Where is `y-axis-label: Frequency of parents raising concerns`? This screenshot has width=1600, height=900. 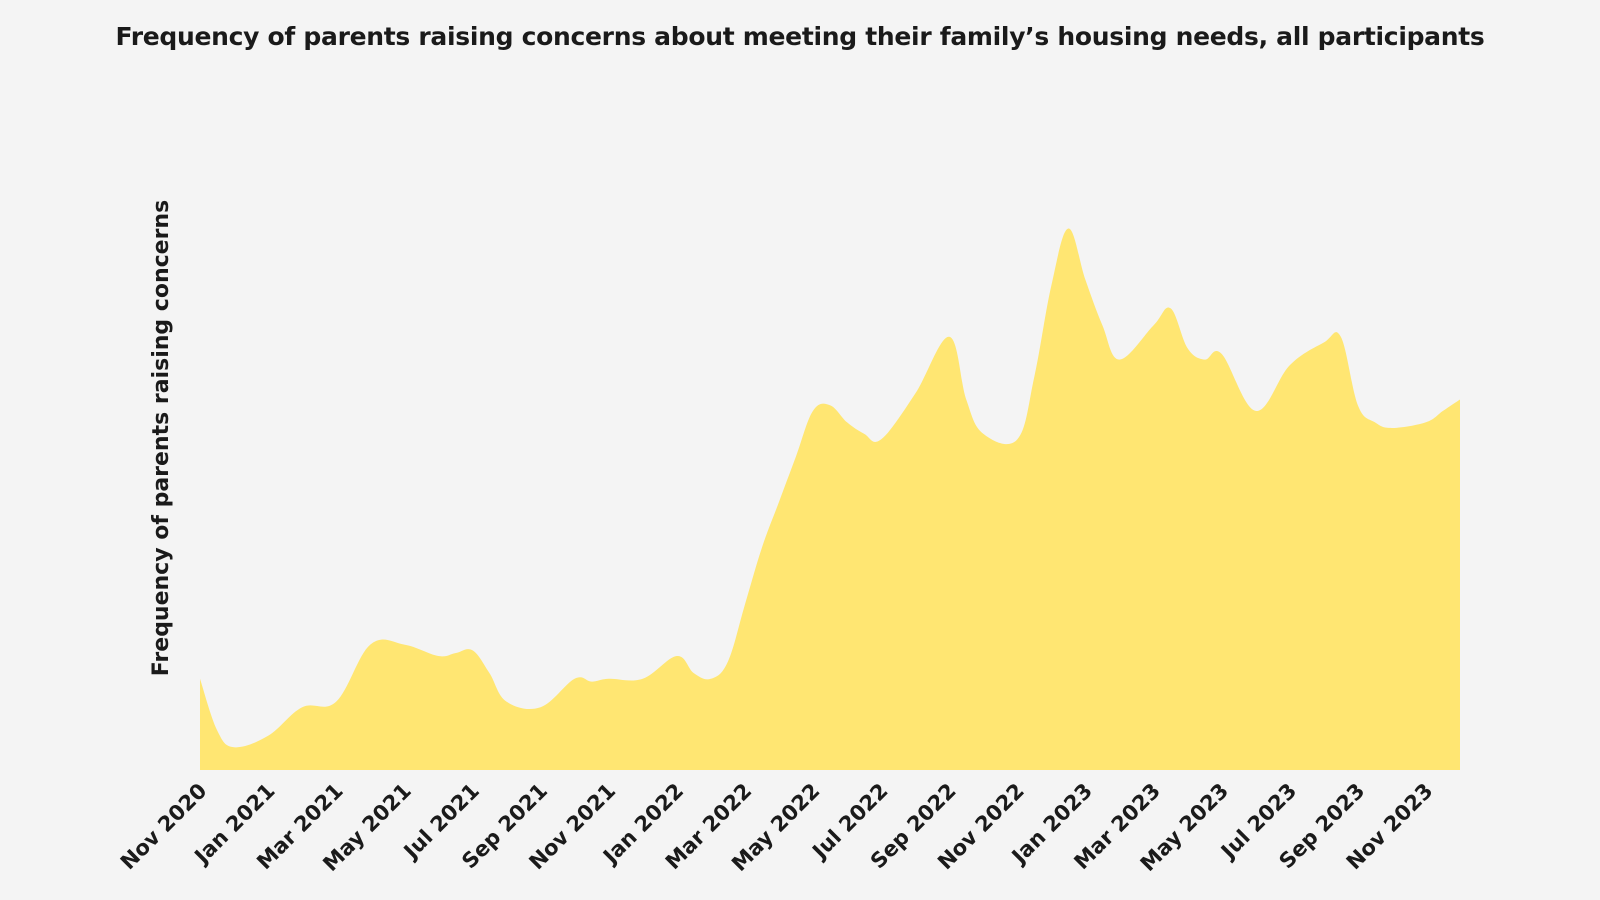
y-axis-label: Frequency of parents raising concerns is located at coordinates (161, 438).